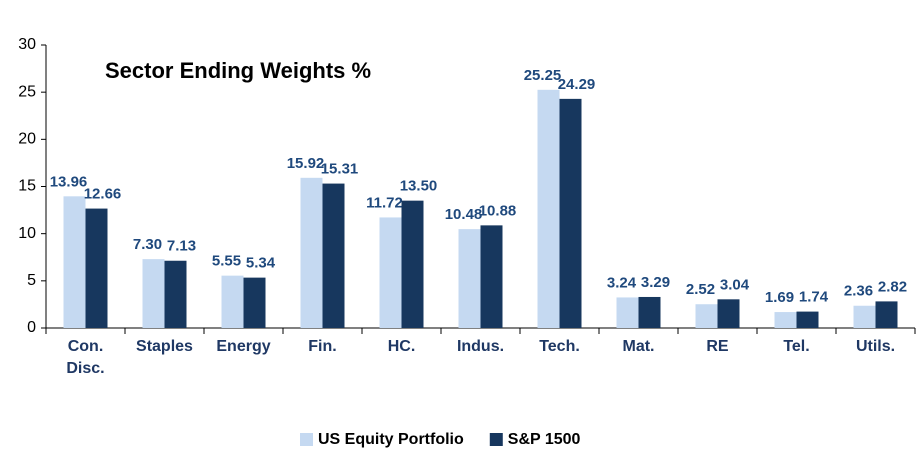  I want to click on y-tick-label: 5, so click(31, 280).